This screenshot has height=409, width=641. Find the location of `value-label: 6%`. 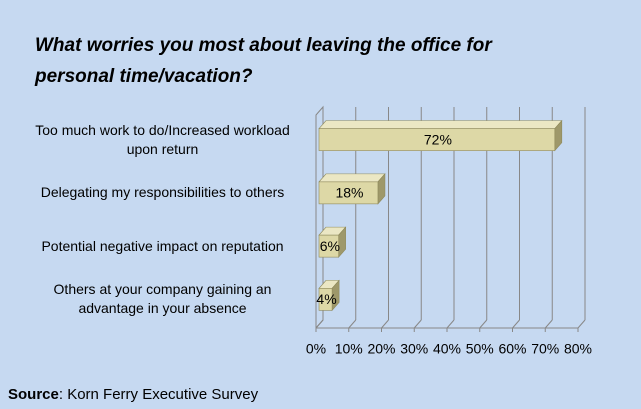

value-label: 6% is located at coordinates (330, 246).